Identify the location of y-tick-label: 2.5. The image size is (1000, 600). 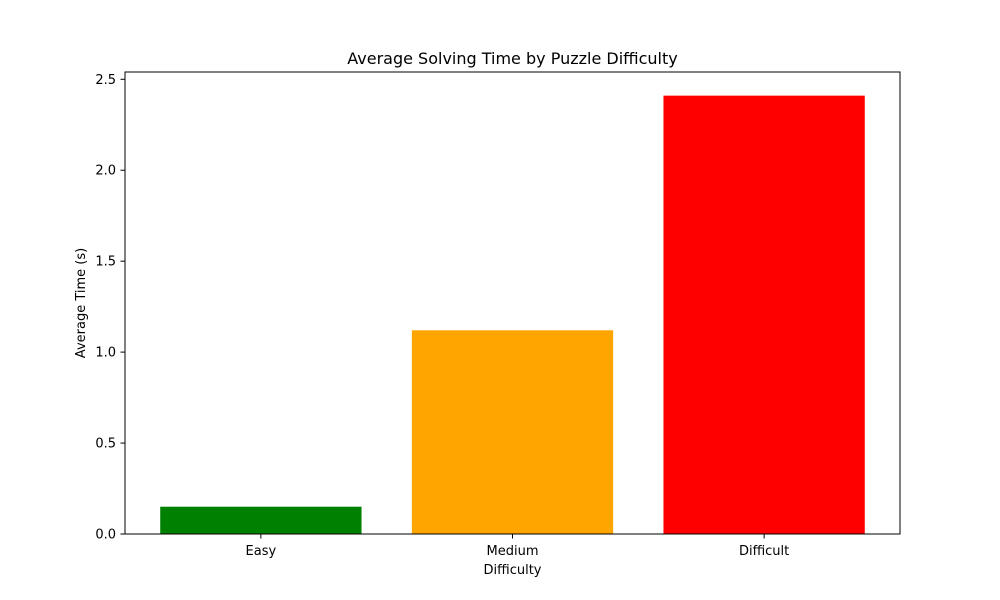
(105, 80).